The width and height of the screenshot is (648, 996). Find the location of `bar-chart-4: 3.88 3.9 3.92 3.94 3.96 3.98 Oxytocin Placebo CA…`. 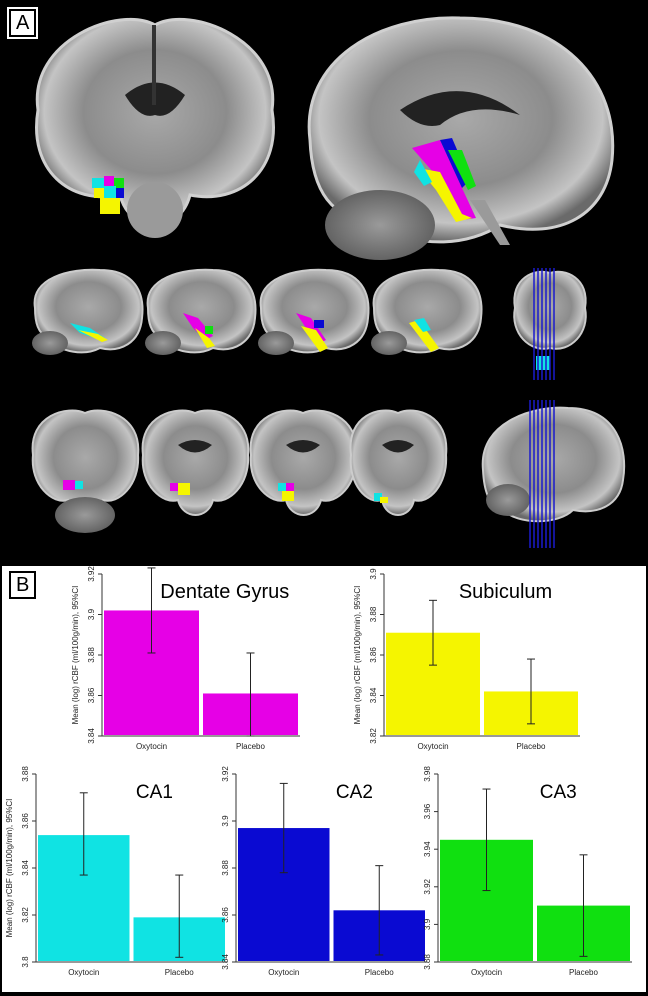

bar-chart-4: 3.88 3.9 3.92 3.94 3.96 3.98 Oxytocin Placebo CA… is located at coordinates (527, 871).